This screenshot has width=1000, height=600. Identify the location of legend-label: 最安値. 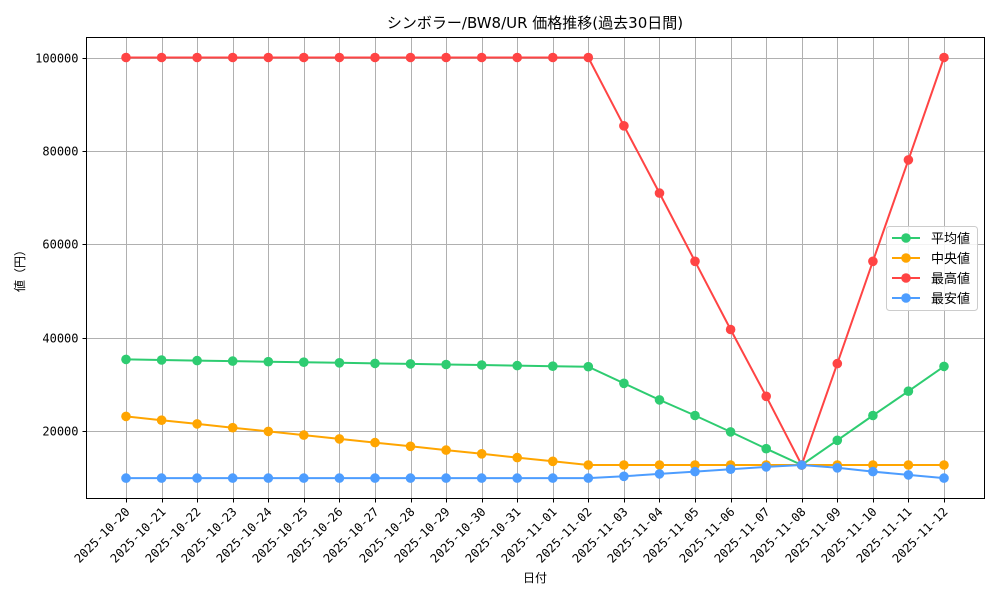
(950, 299).